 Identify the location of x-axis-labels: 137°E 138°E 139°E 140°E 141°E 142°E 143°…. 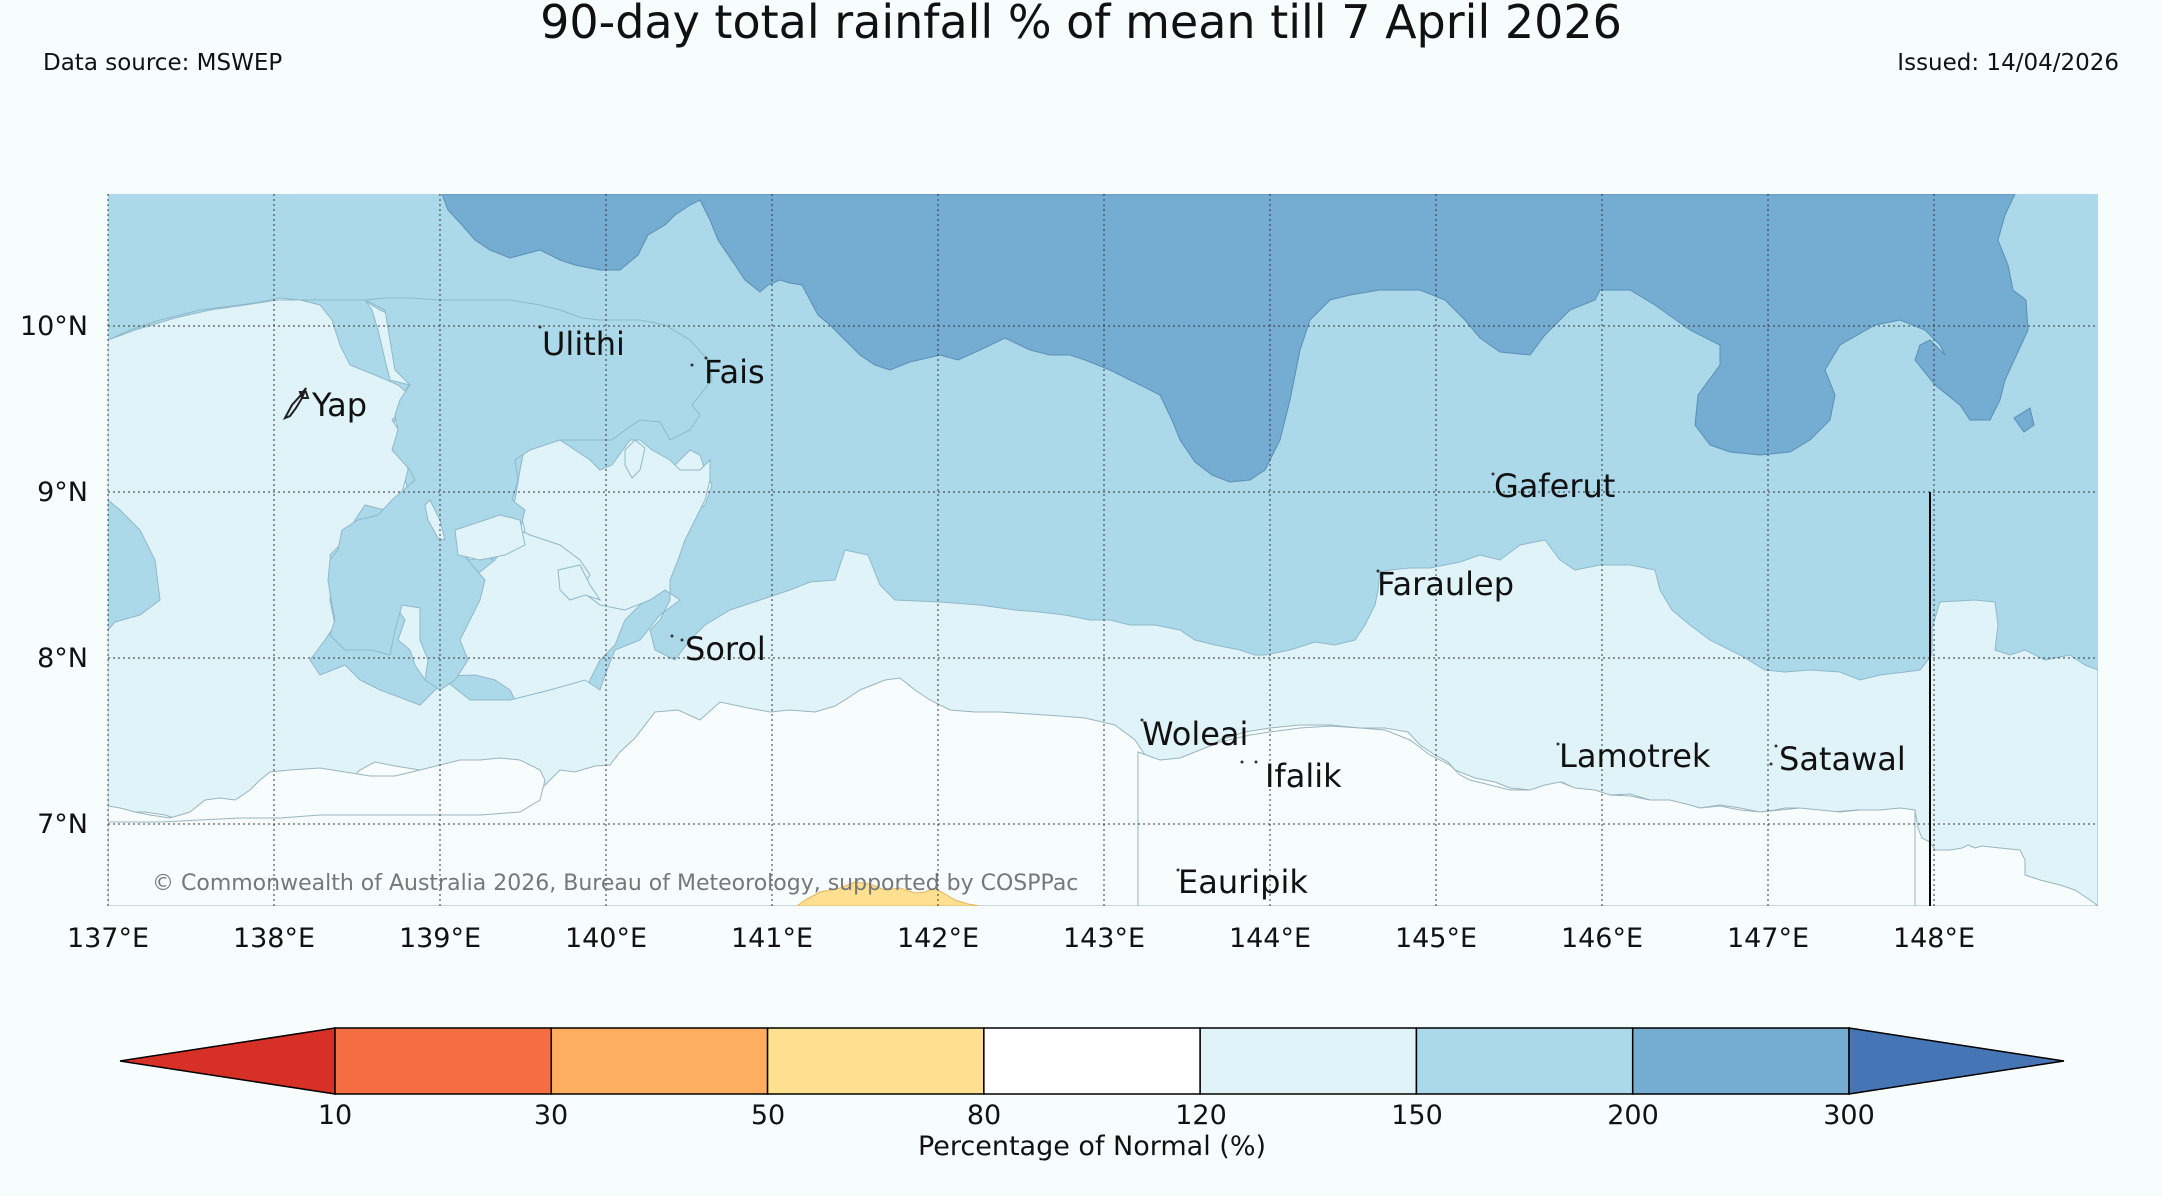
(1021, 938).